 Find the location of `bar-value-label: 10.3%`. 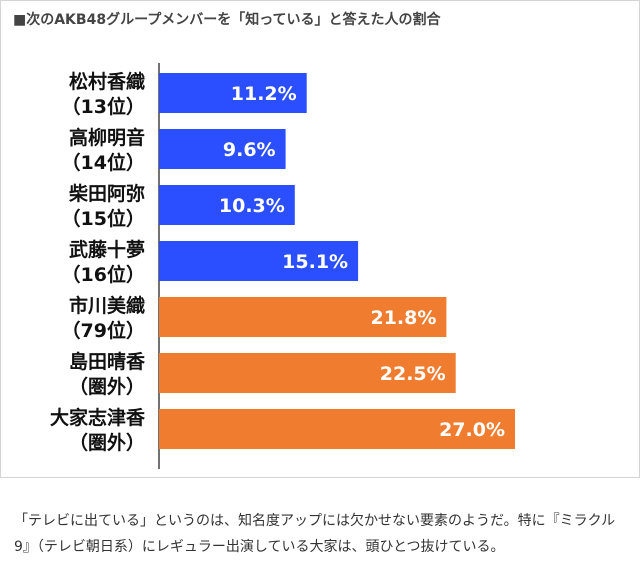

bar-value-label: 10.3% is located at coordinates (252, 206).